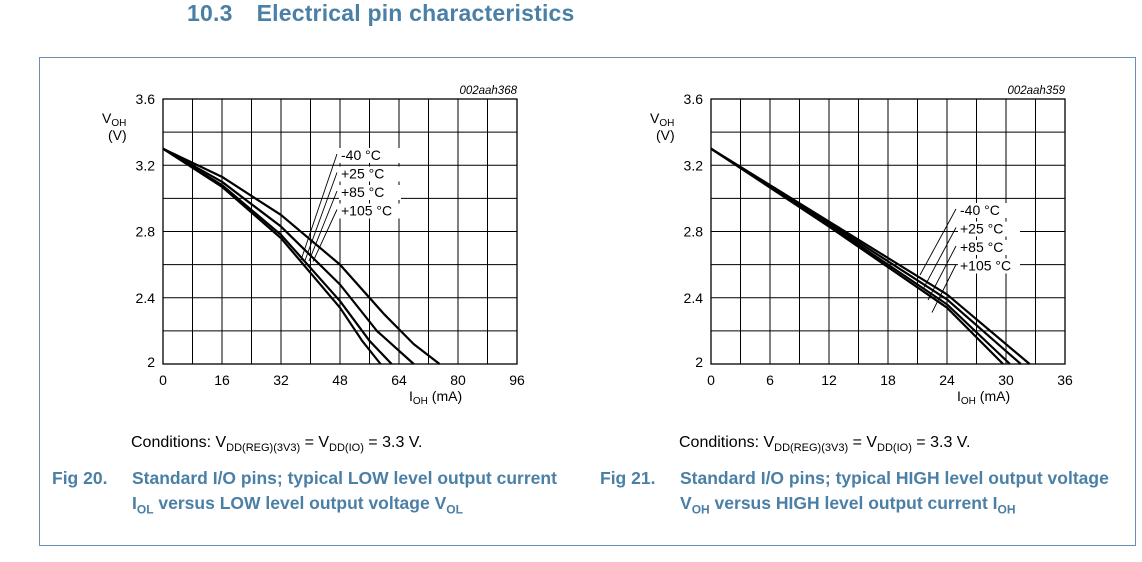 The height and width of the screenshot is (562, 1142). Describe the element at coordinates (1006, 380) in the screenshot. I see `x-tick-label: 30` at that location.